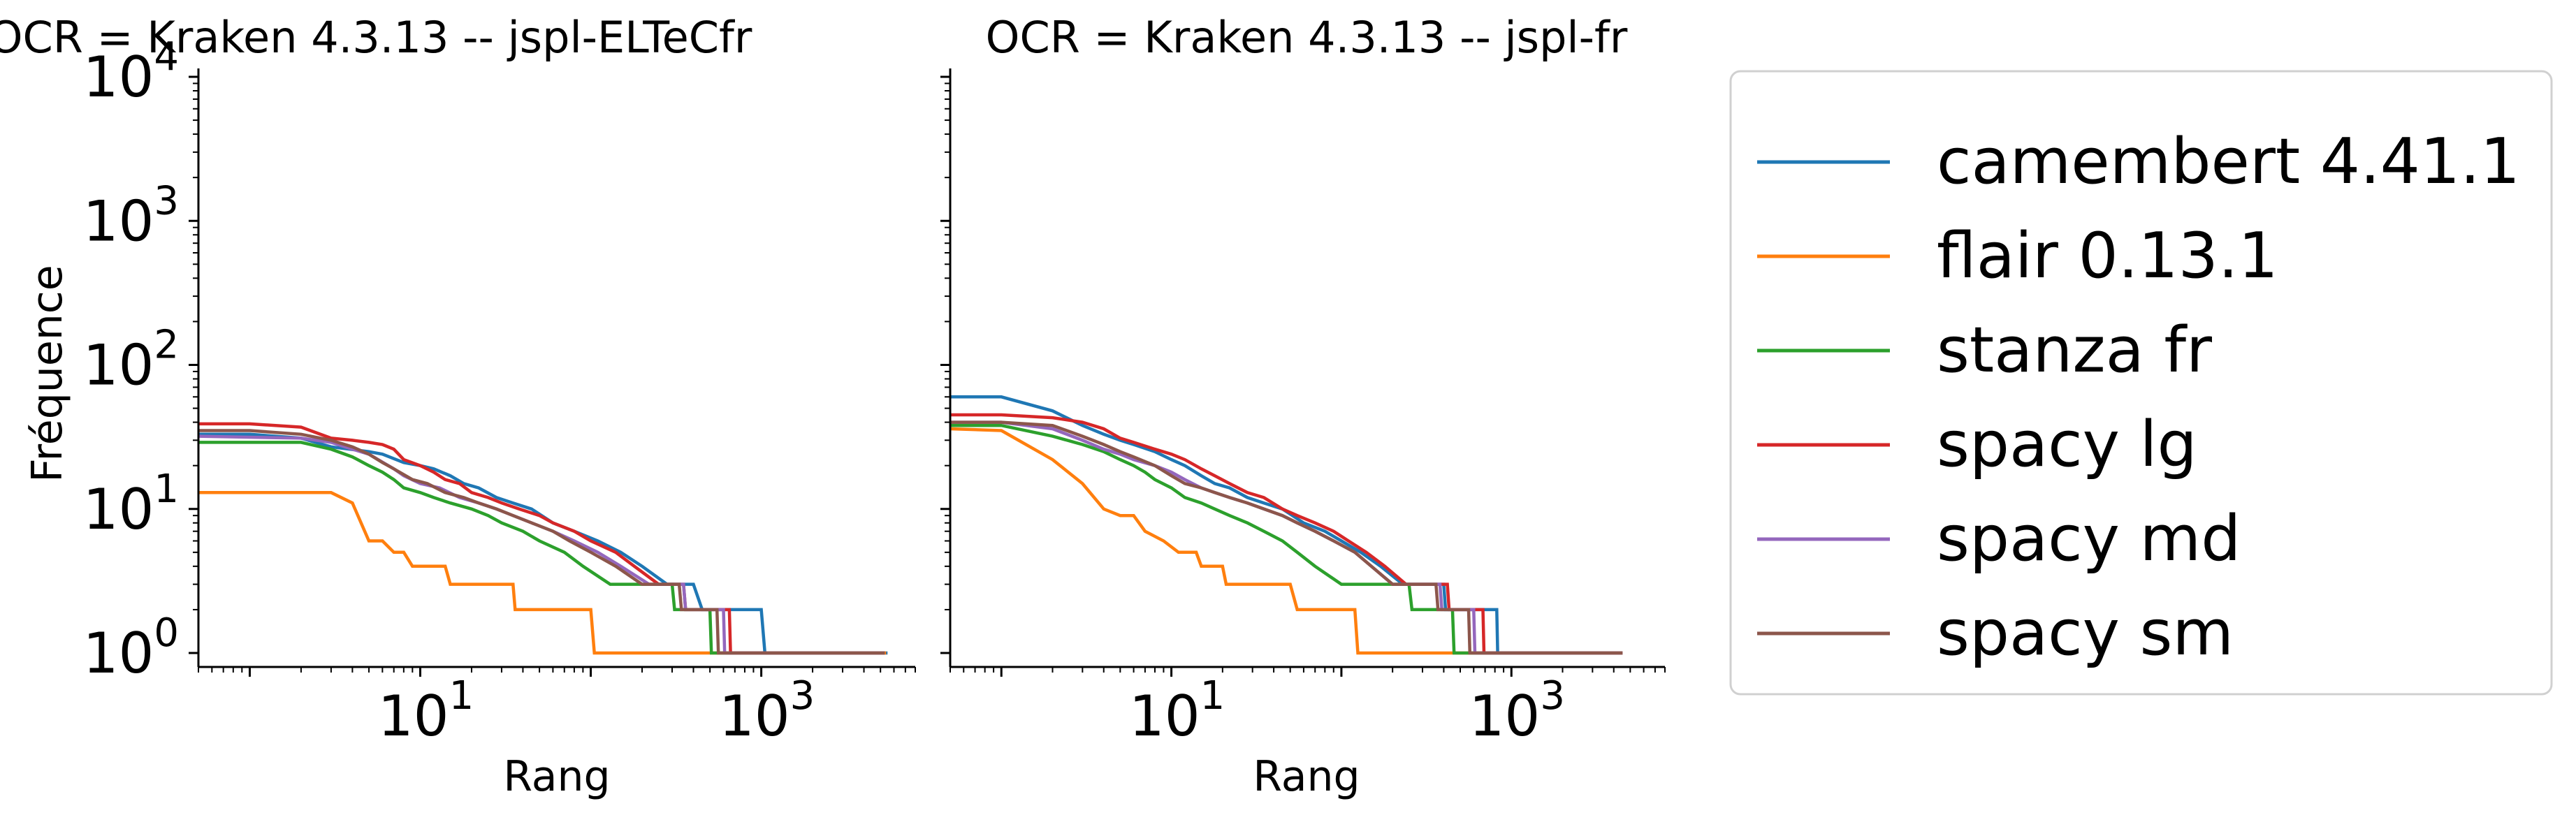 Image resolution: width=2576 pixels, height=822 pixels. I want to click on right-x-axis-label: Rang, so click(1306, 776).